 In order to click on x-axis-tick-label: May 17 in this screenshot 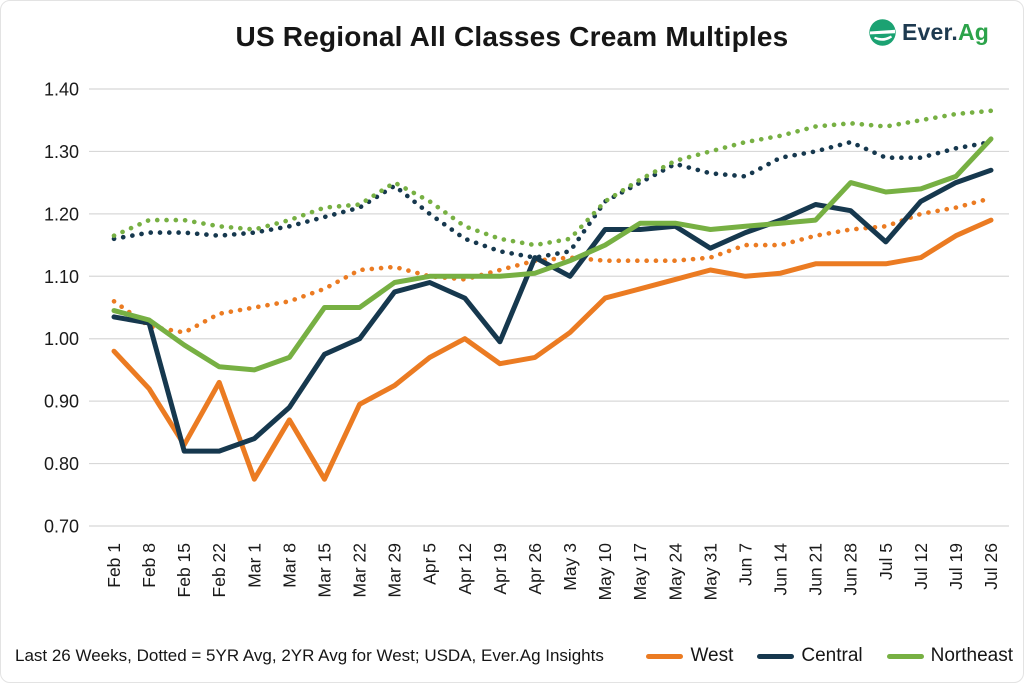, I will do `click(640, 571)`.